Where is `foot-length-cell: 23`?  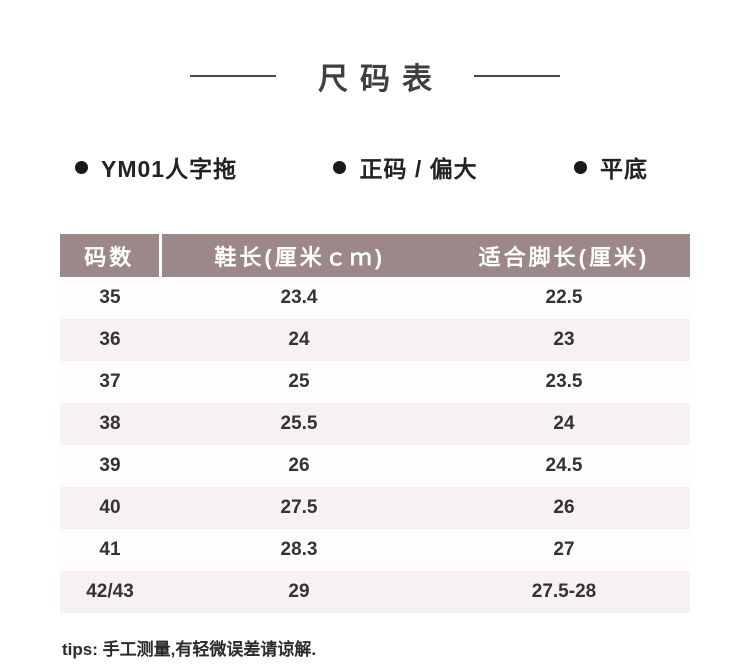 foot-length-cell: 23 is located at coordinates (564, 339).